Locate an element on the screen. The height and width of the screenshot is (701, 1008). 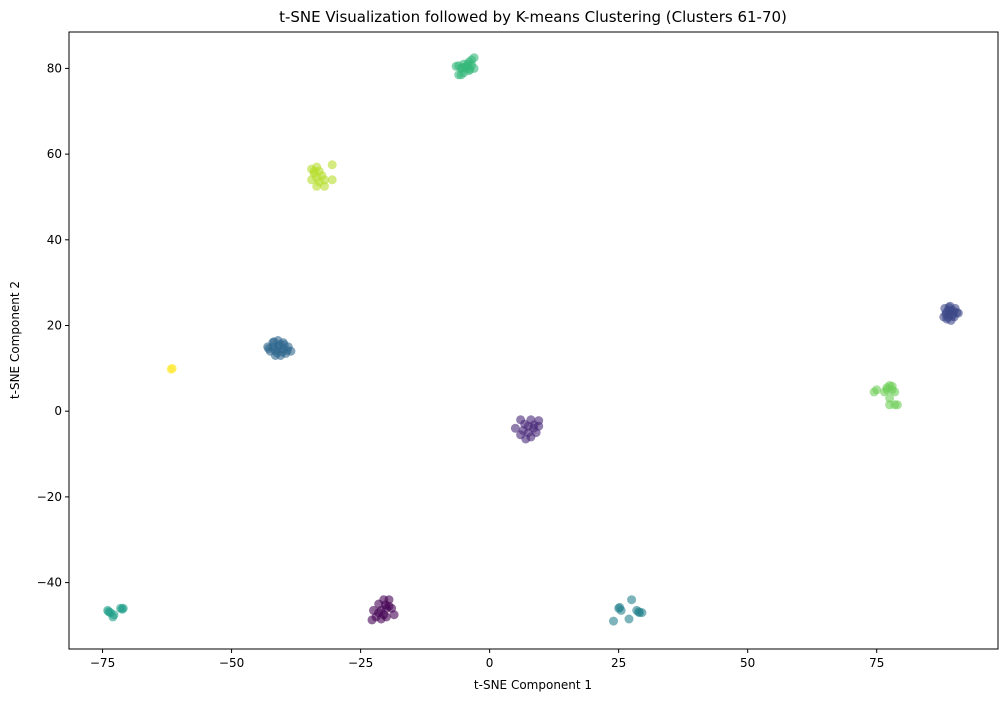
x-tick-label: 0 is located at coordinates (490, 663).